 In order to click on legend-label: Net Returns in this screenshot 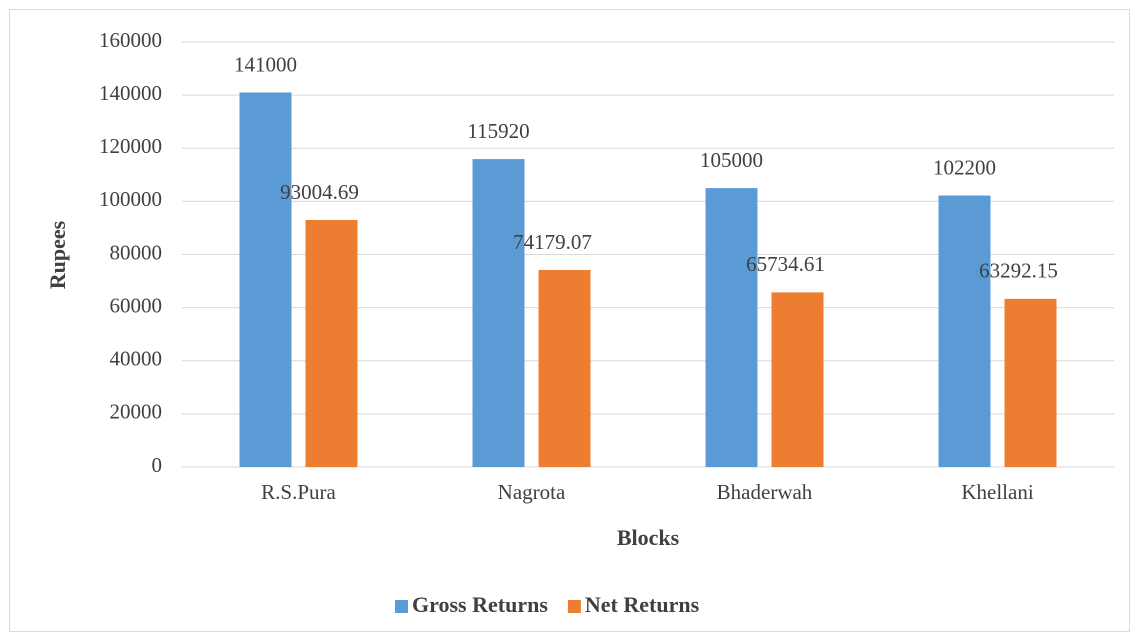, I will do `click(642, 604)`.